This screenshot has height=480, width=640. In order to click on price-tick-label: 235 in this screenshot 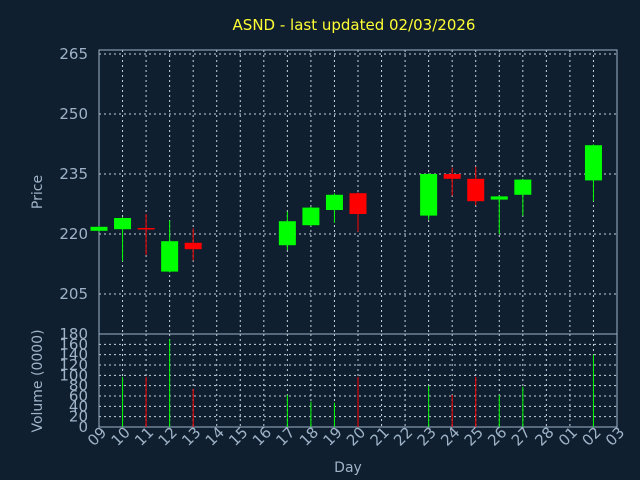, I will do `click(73, 174)`.